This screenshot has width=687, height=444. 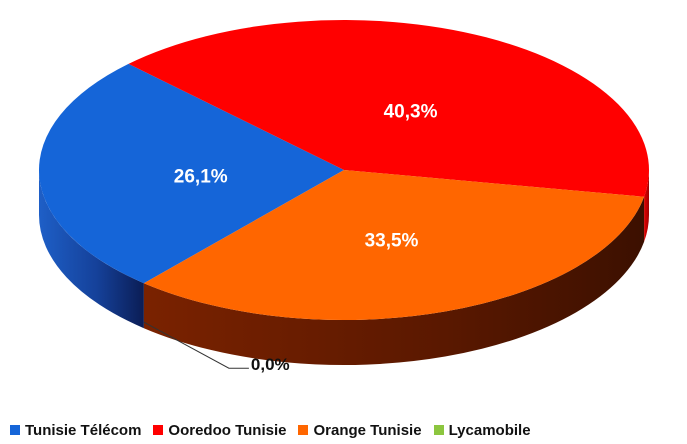 I want to click on legend-item-tunisie-telecom: Tunisie Télécom, so click(x=75, y=430).